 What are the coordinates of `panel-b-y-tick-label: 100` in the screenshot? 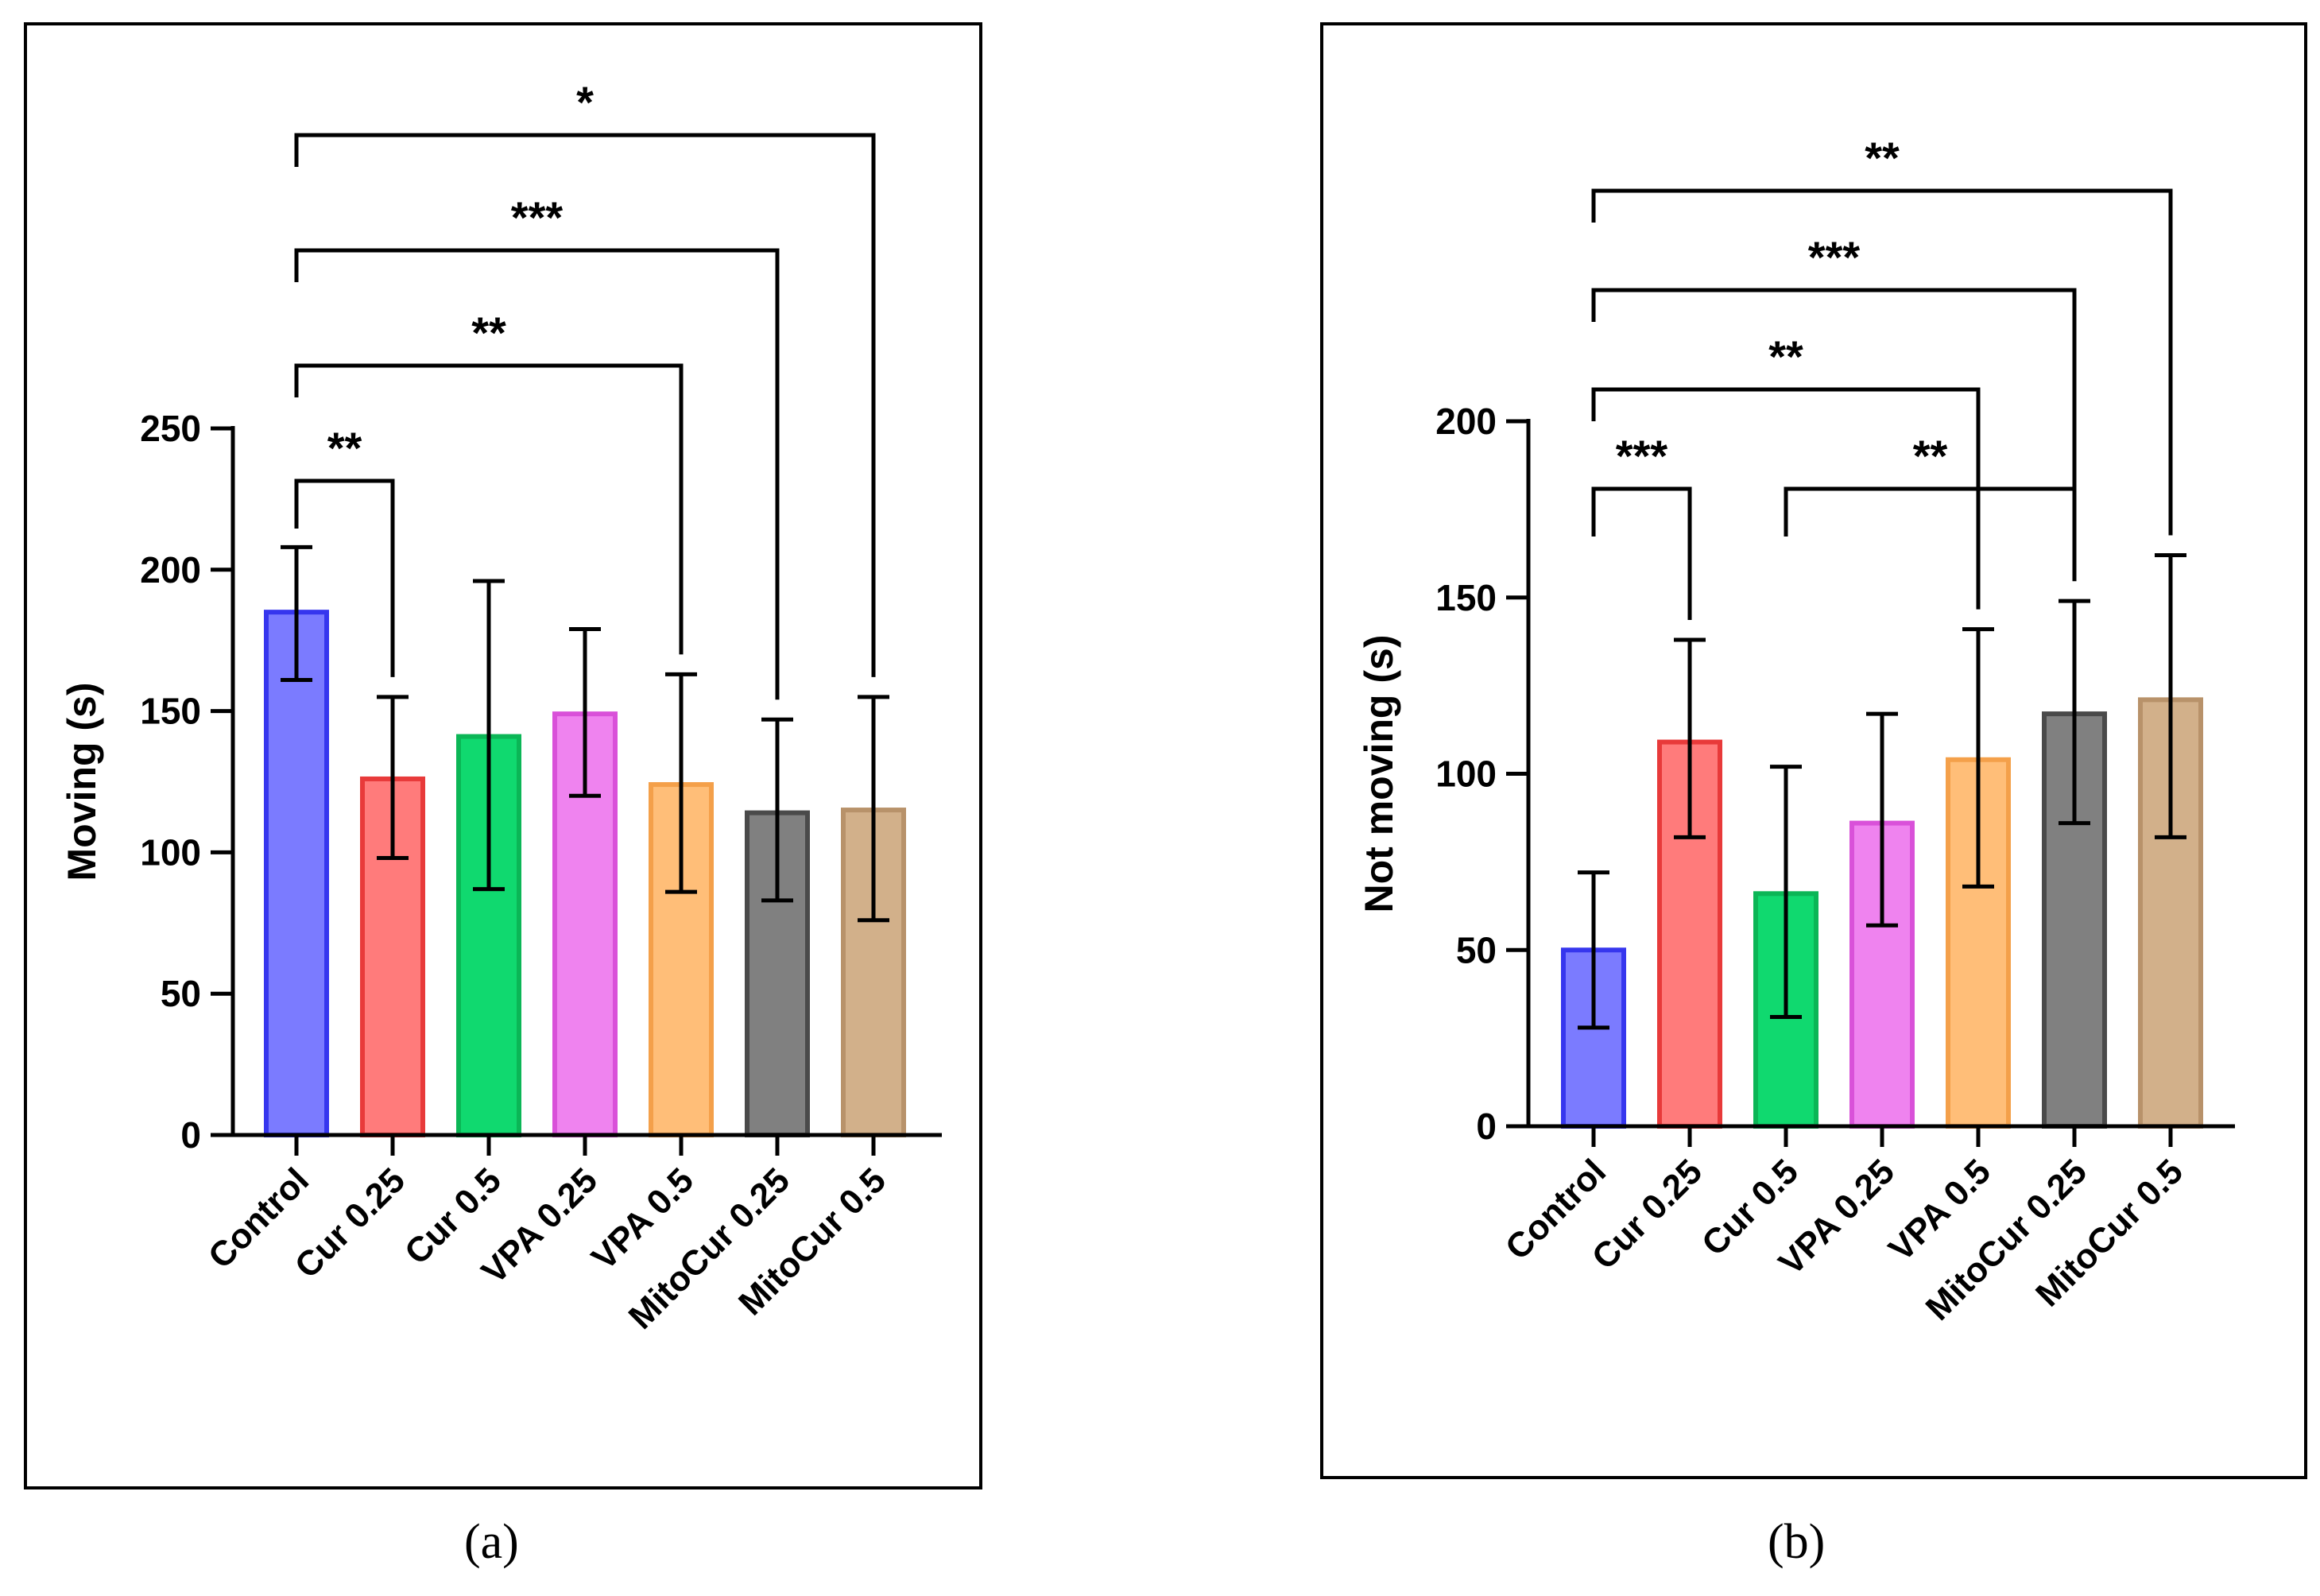 It's located at (1466, 774).